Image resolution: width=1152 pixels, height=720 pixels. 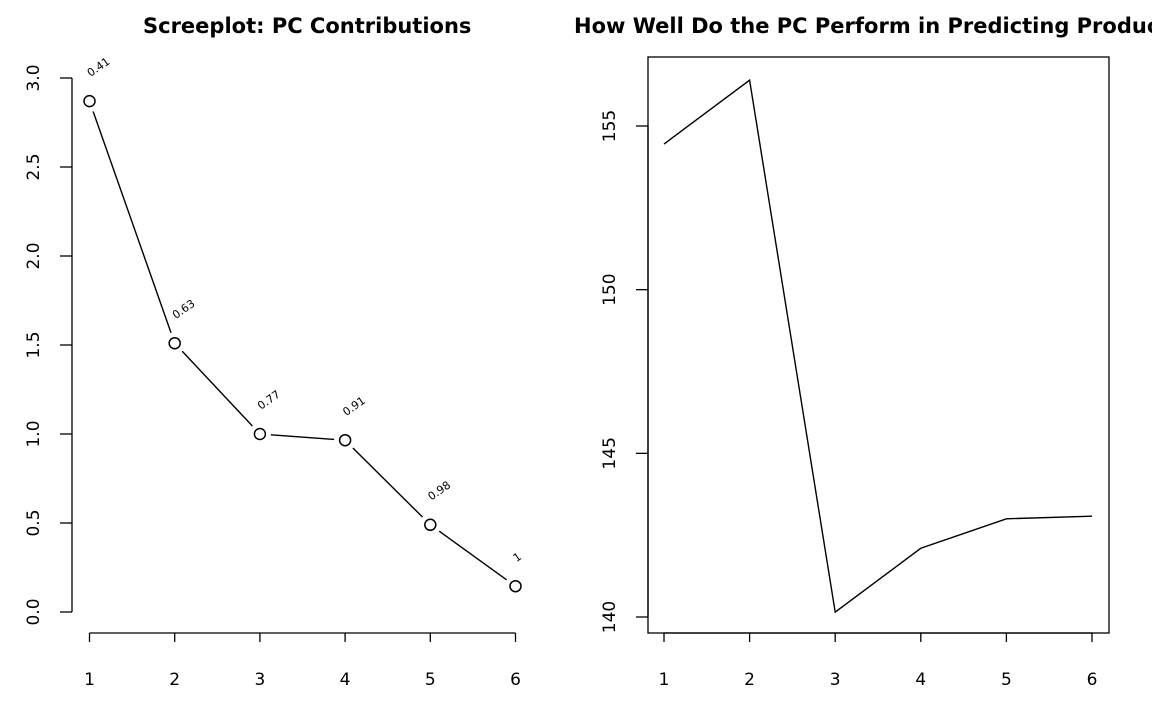 What do you see at coordinates (34, 433) in the screenshot?
I see `chart1-y-tick-label: 1.0` at bounding box center [34, 433].